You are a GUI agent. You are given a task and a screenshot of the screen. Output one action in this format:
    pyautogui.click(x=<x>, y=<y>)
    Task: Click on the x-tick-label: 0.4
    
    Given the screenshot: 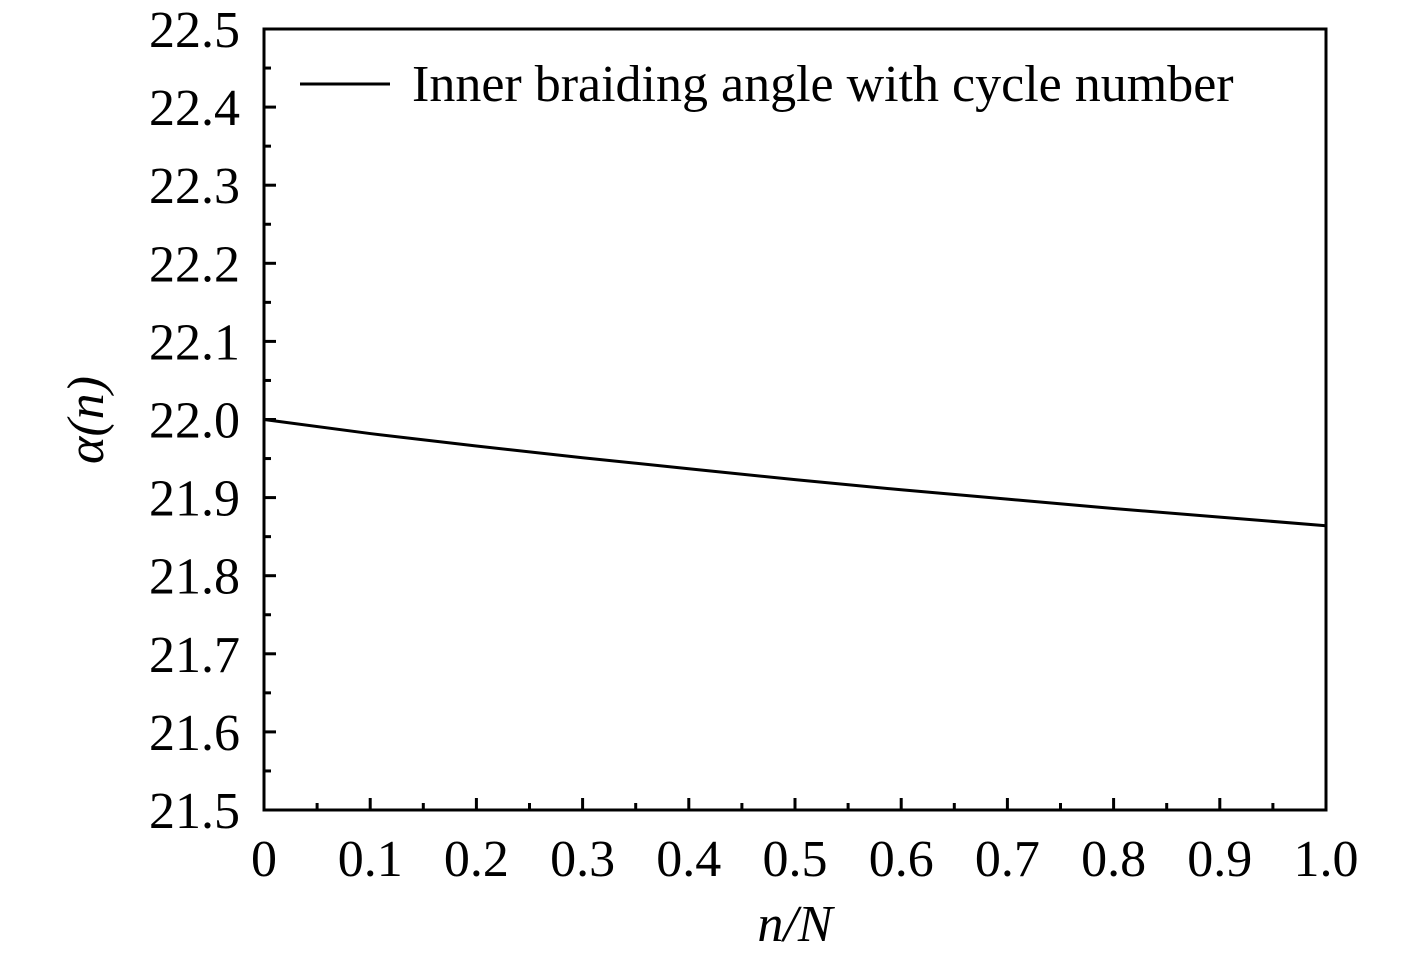 What is the action you would take?
    pyautogui.click(x=688, y=859)
    